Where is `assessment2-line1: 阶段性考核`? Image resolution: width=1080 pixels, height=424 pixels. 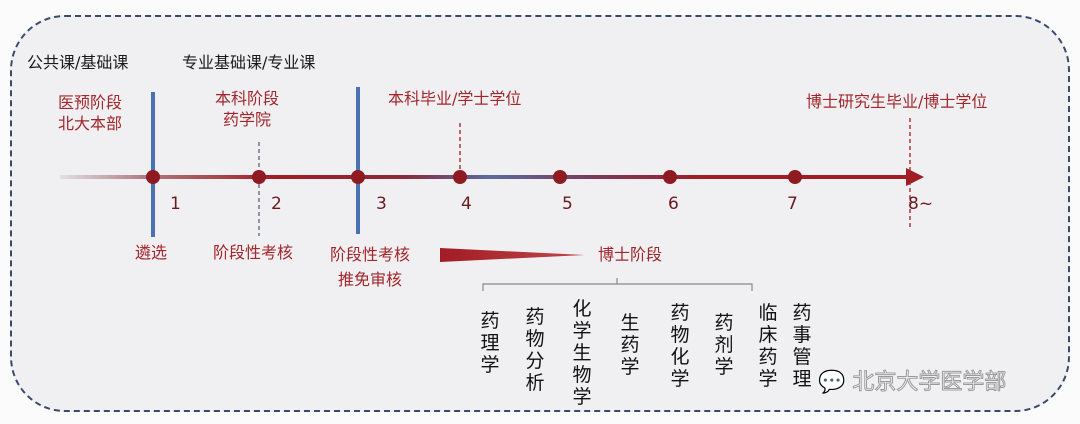
assessment2-line1: 阶段性考核 is located at coordinates (370, 254).